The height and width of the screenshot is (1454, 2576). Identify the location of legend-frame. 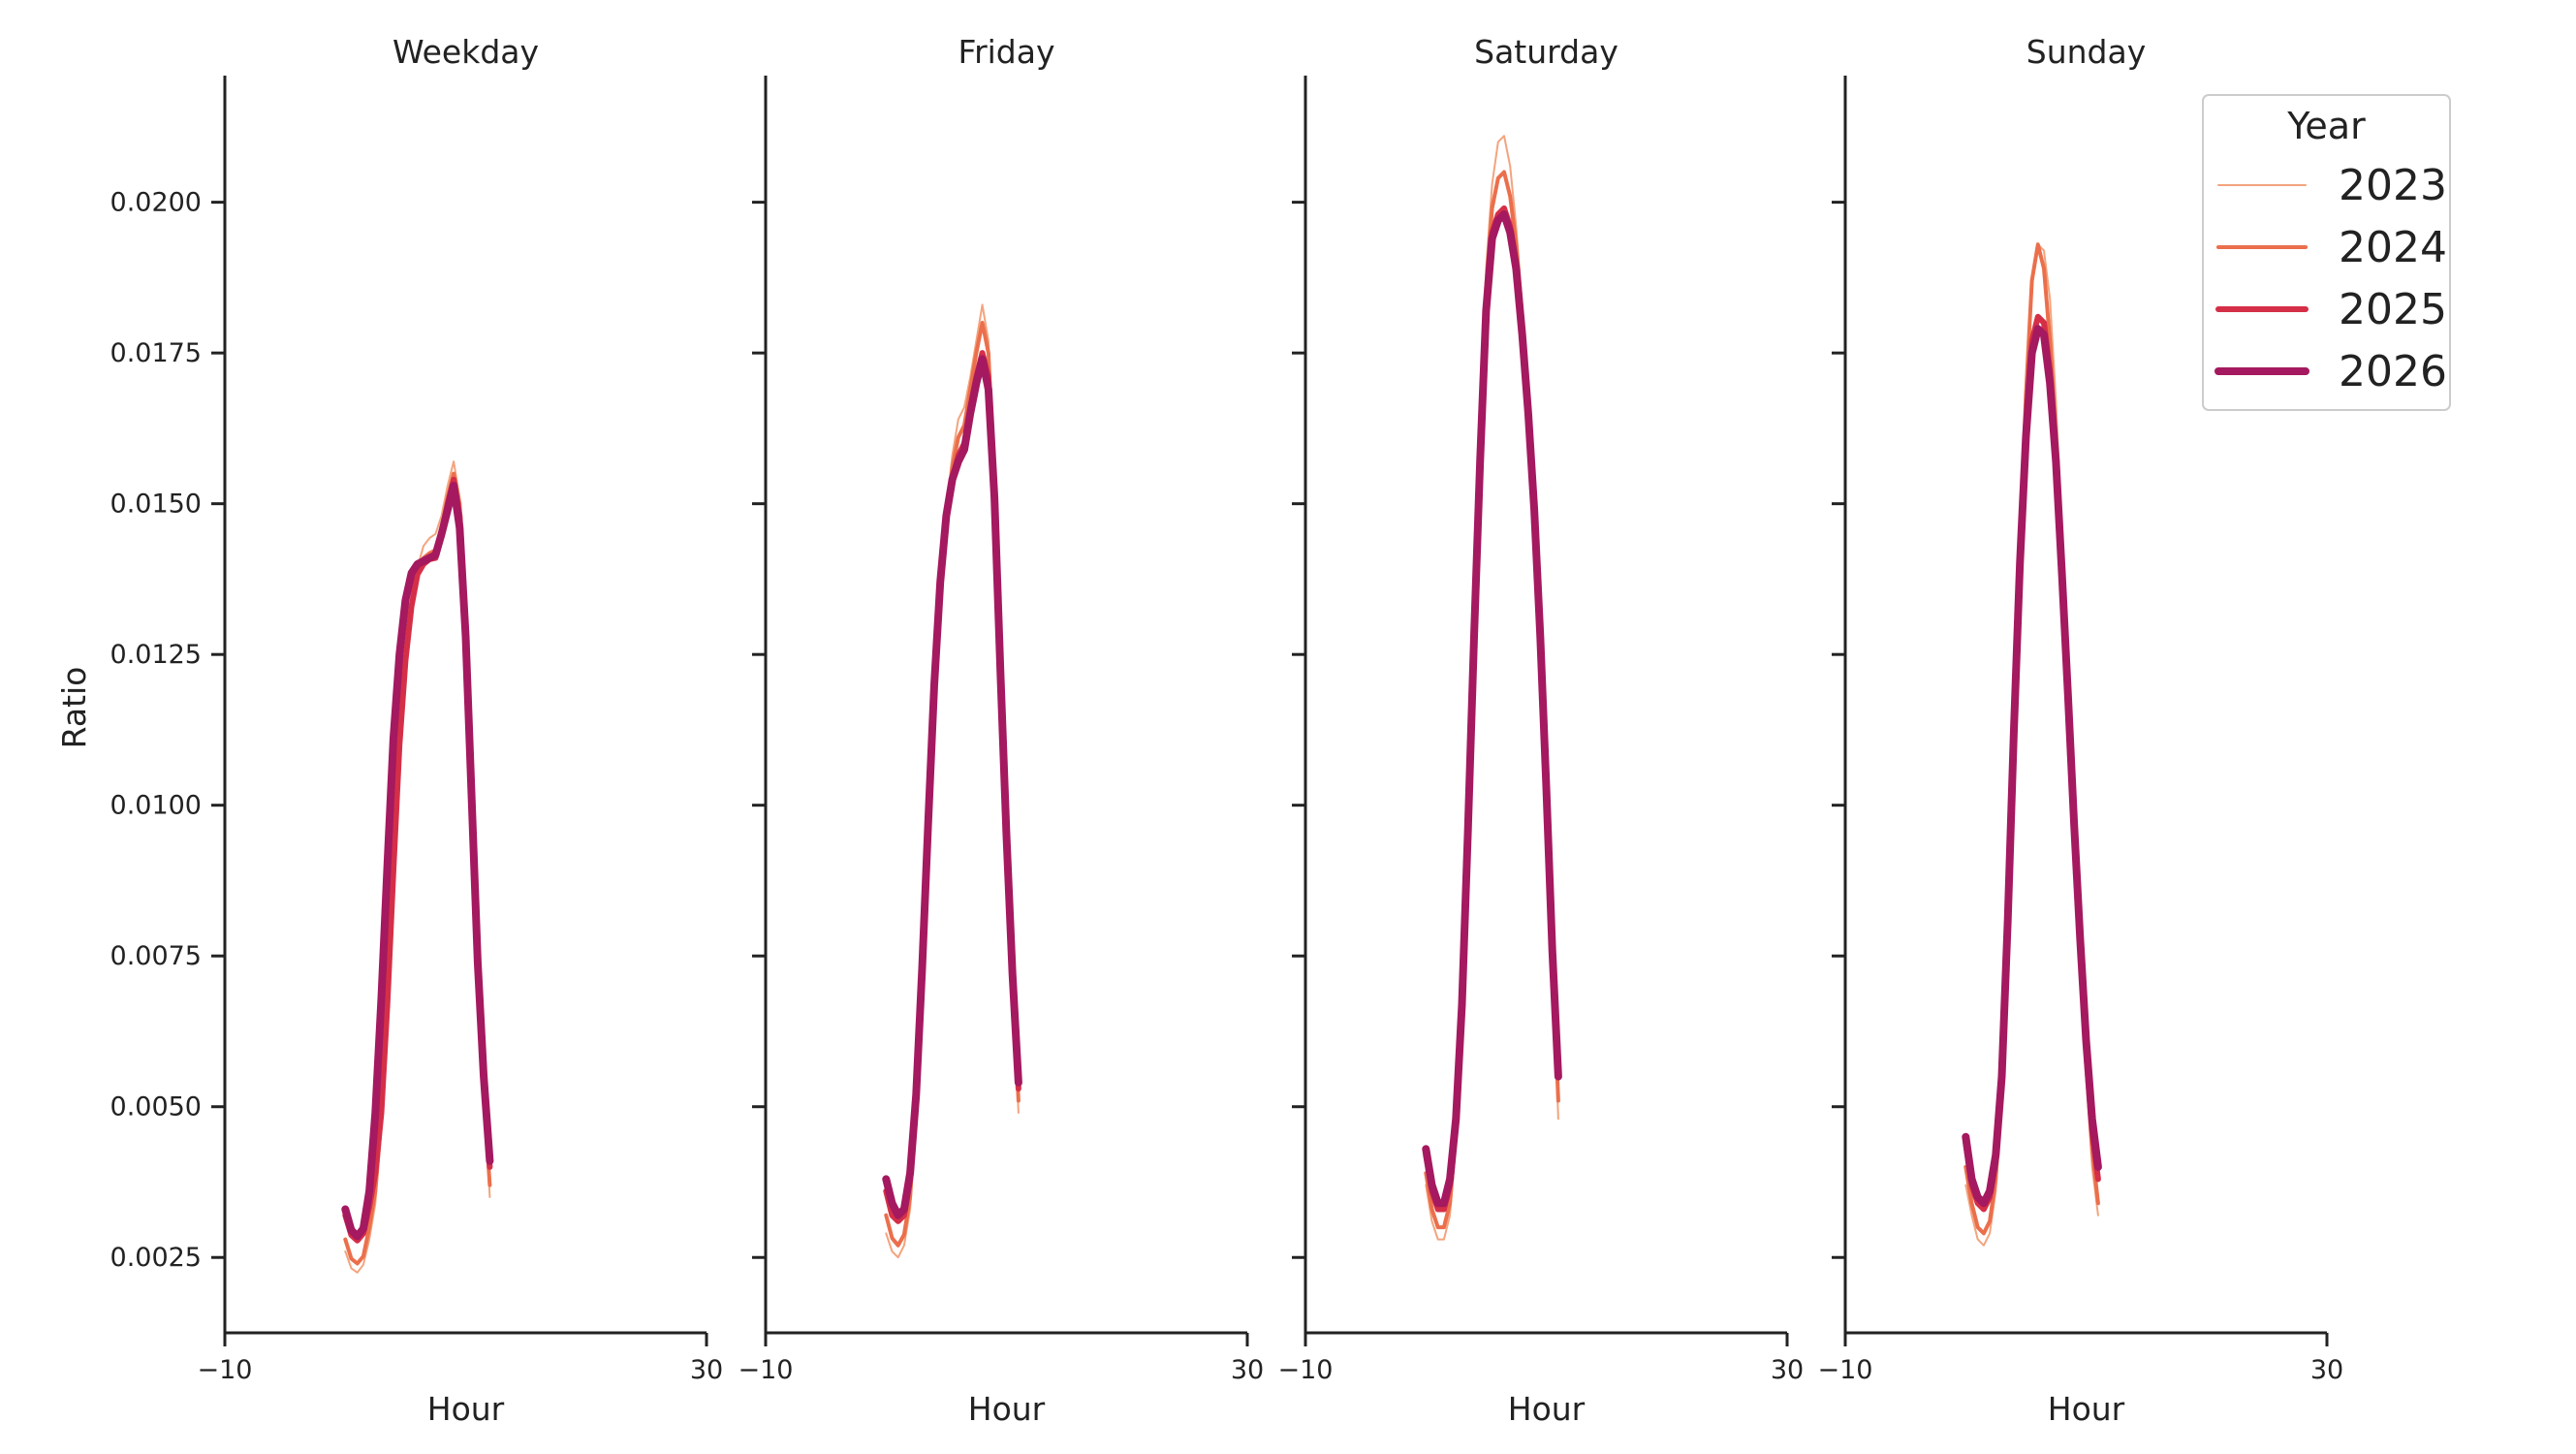
(2326, 252).